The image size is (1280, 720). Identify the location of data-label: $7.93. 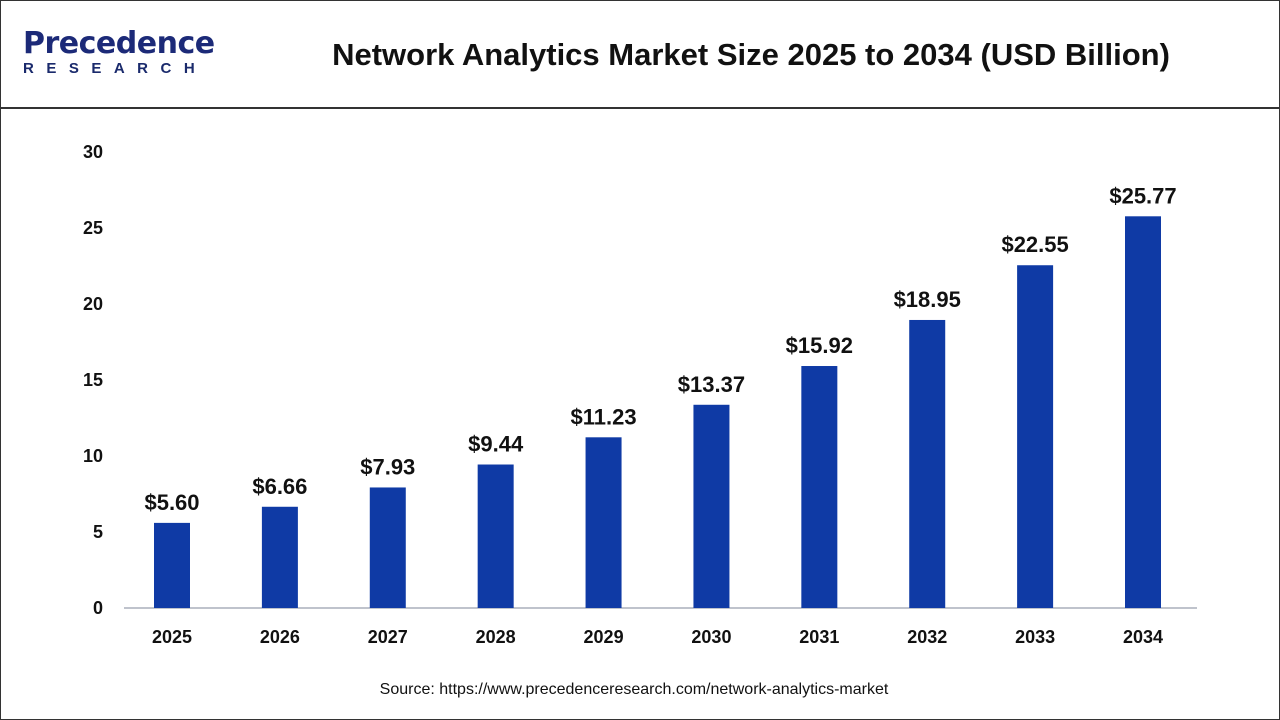
(387, 466).